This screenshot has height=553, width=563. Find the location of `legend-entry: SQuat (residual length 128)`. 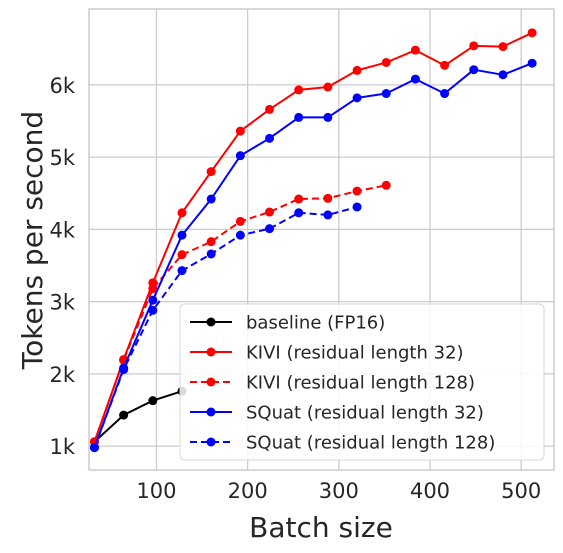

legend-entry: SQuat (residual length 128) is located at coordinates (342, 443).